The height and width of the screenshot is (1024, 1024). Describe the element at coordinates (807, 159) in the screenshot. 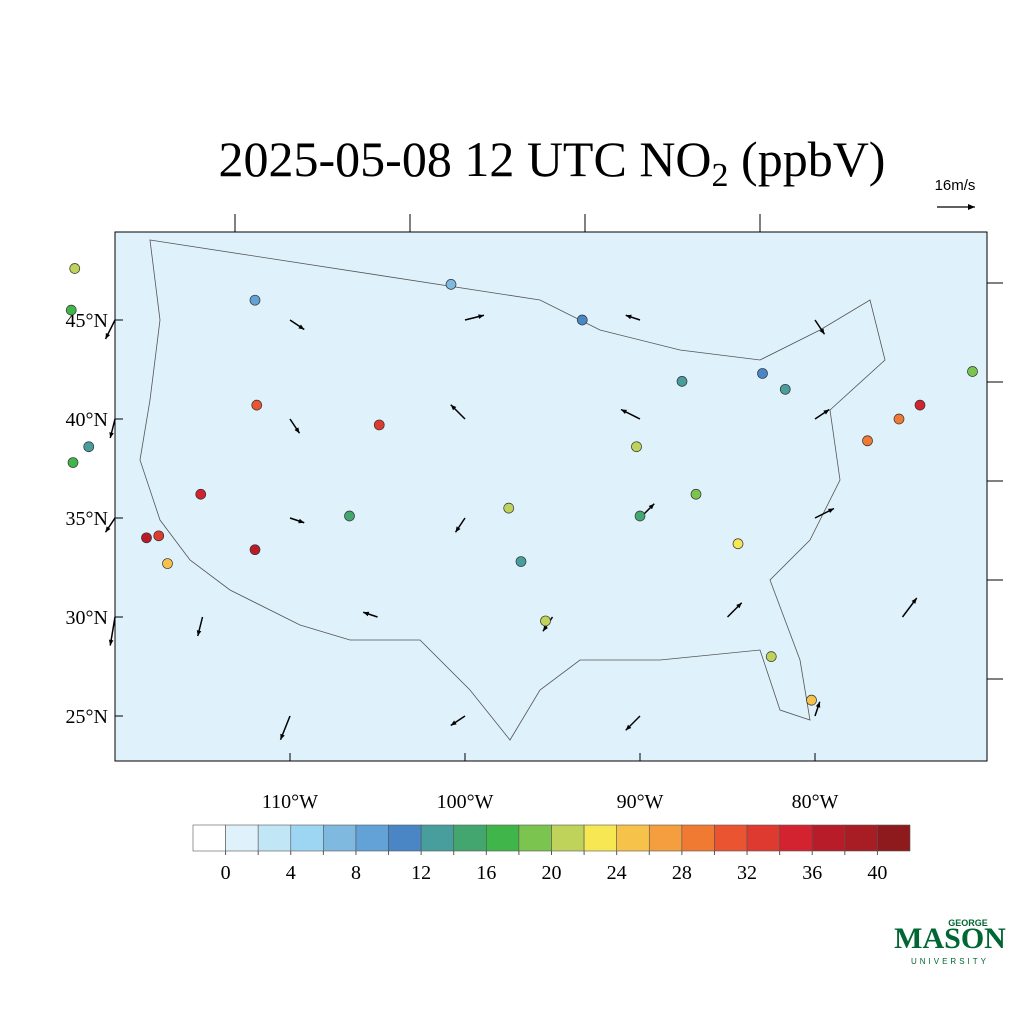

I see `title-end: (ppbV)` at that location.